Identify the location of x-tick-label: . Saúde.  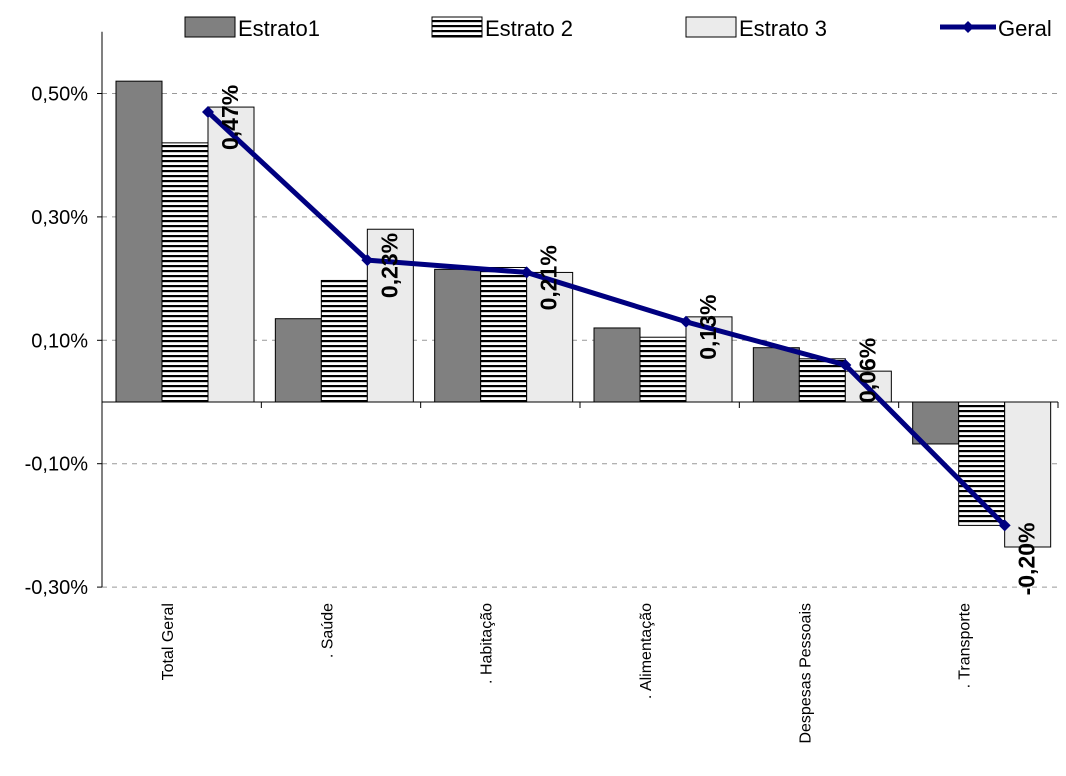
(327, 630).